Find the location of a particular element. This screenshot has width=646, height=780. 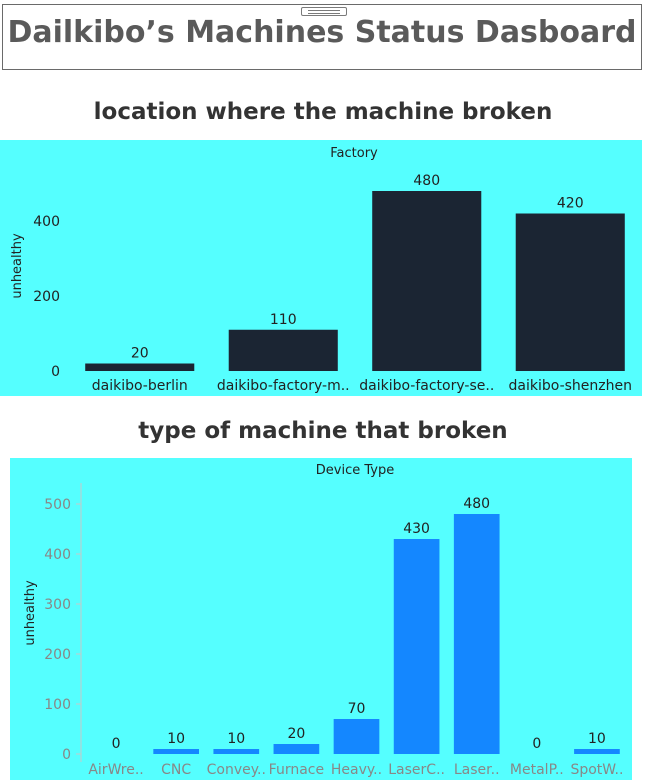

drag-grip-icon is located at coordinates (324, 11).